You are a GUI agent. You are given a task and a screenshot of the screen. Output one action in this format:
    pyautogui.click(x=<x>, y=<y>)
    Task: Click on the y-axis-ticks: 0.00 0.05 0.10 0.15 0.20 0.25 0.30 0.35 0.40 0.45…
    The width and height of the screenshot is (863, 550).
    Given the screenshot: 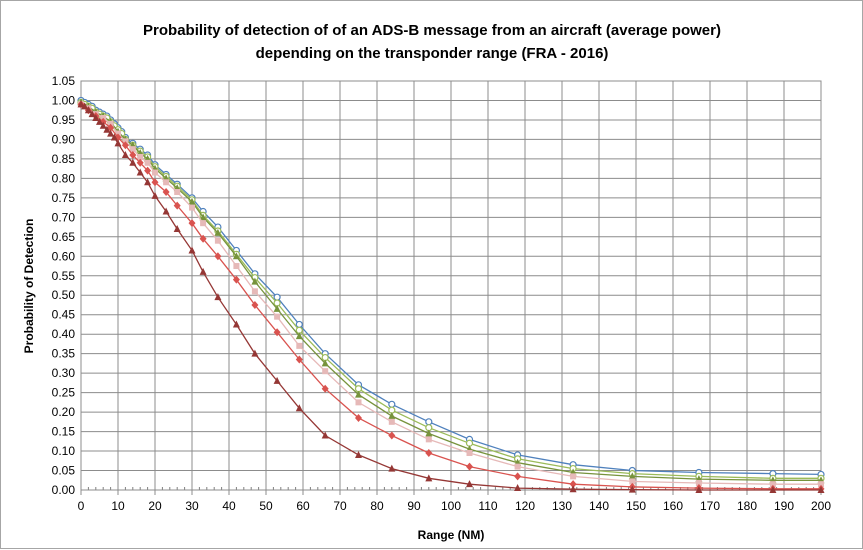 What is the action you would take?
    pyautogui.click(x=64, y=285)
    